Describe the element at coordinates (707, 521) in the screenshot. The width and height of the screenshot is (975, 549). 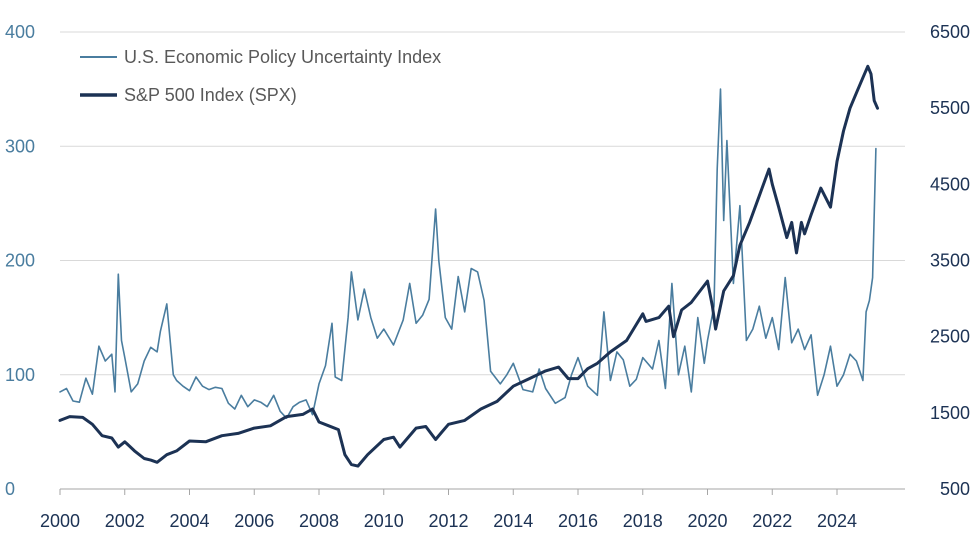
I see `x-tick-label: 2020` at that location.